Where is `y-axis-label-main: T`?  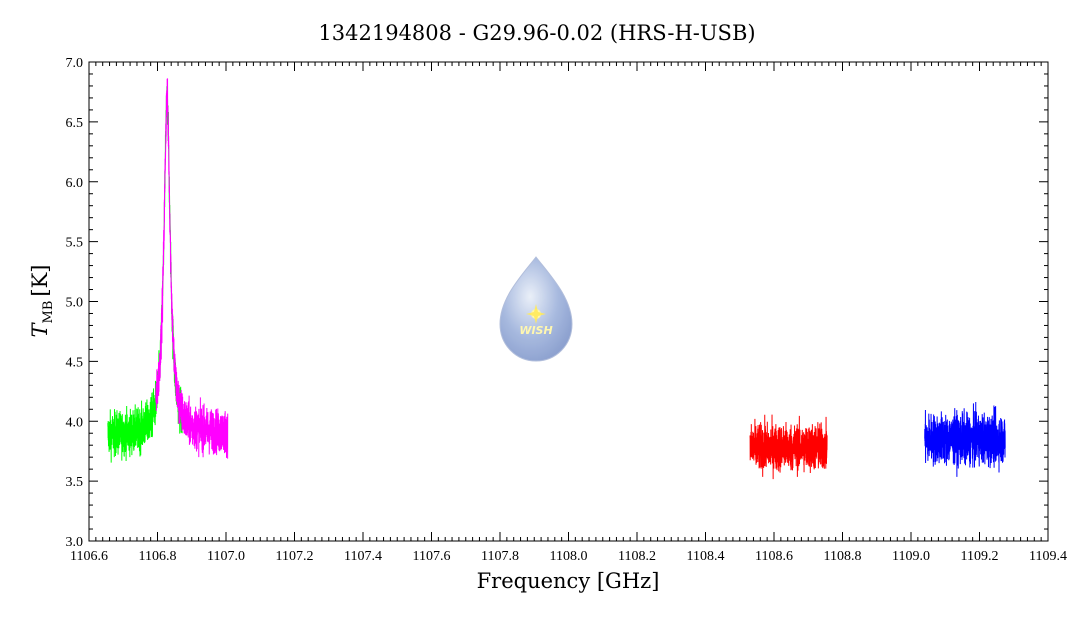 y-axis-label-main: T is located at coordinates (40, 329).